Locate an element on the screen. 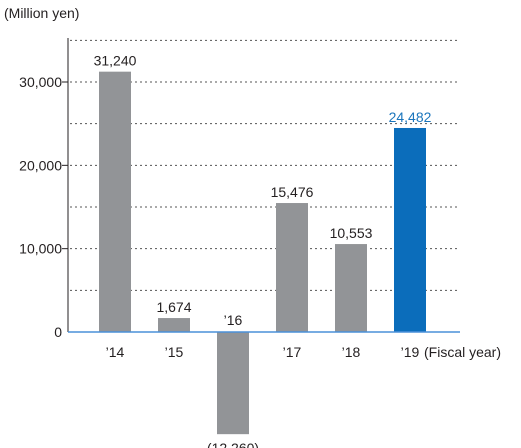  value-label: 31,240 is located at coordinates (115, 61).